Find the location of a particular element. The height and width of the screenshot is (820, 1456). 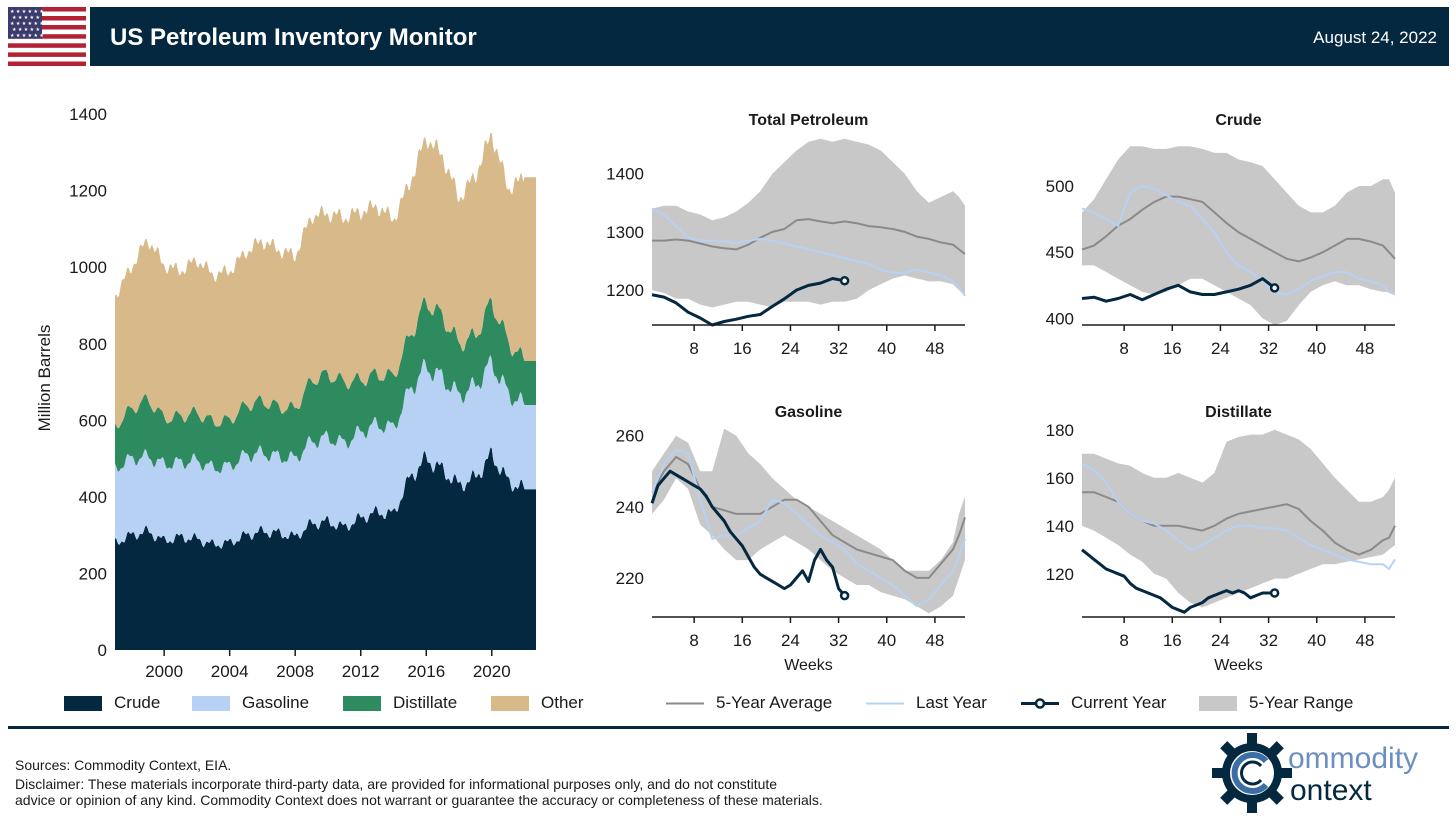

legend-distillate-swatch is located at coordinates (362, 703).